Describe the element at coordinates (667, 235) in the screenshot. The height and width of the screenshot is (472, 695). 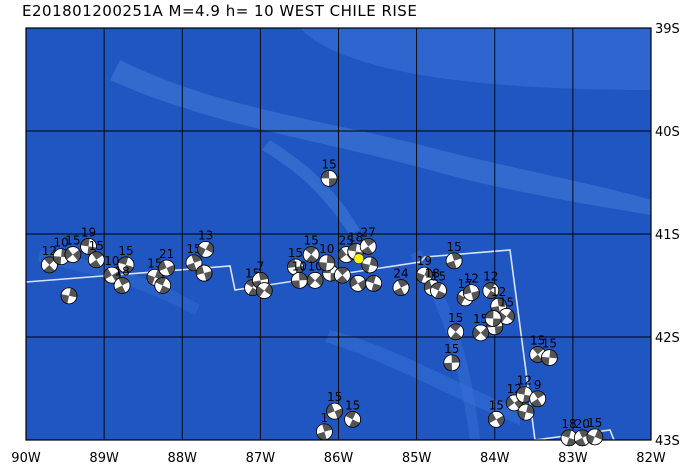
I see `latitude-labels: 39S 40S 41S 42S 43S` at that location.